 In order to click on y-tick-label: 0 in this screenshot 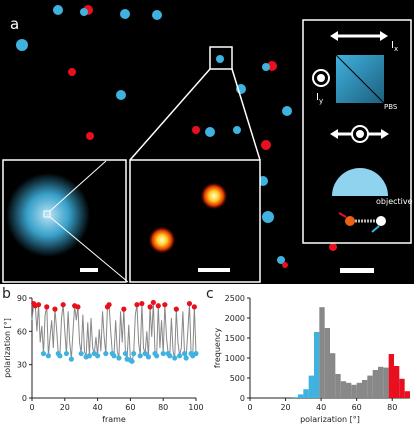, I will do `click(24, 398)`.